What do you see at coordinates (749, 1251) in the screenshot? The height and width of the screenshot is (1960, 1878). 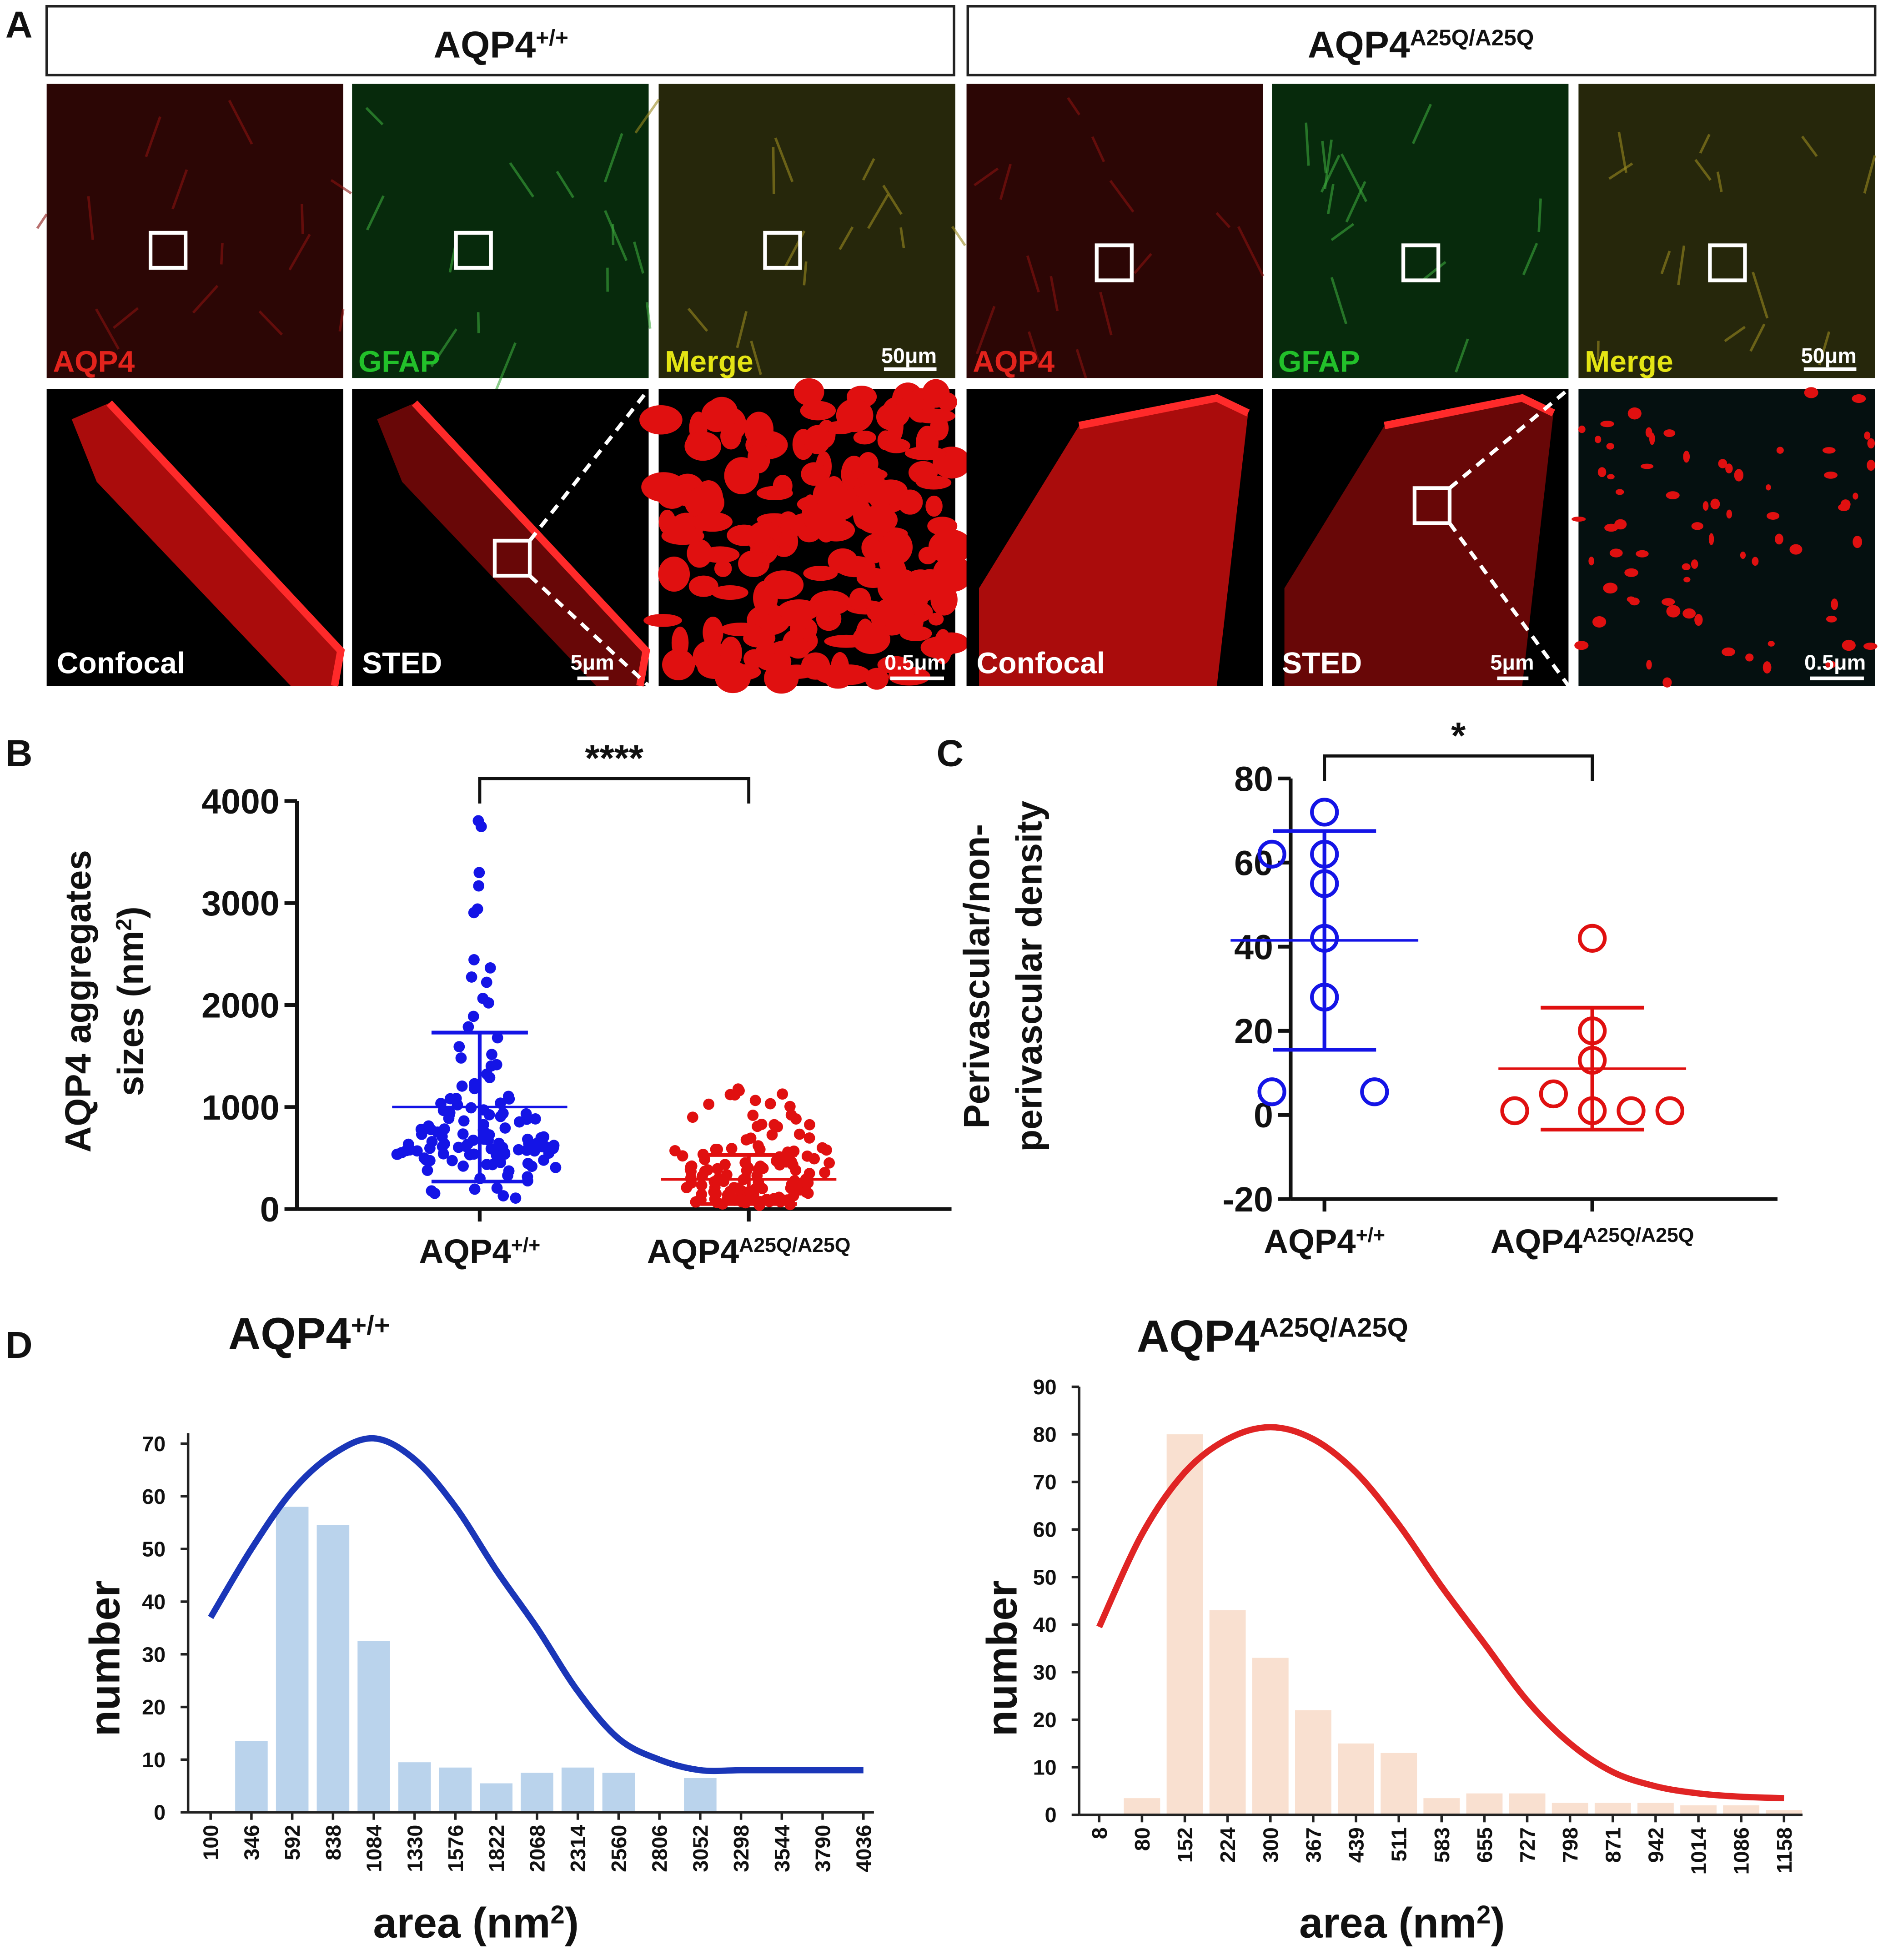 I see `x-tick-label: AQP4A25Q/A25Q` at bounding box center [749, 1251].